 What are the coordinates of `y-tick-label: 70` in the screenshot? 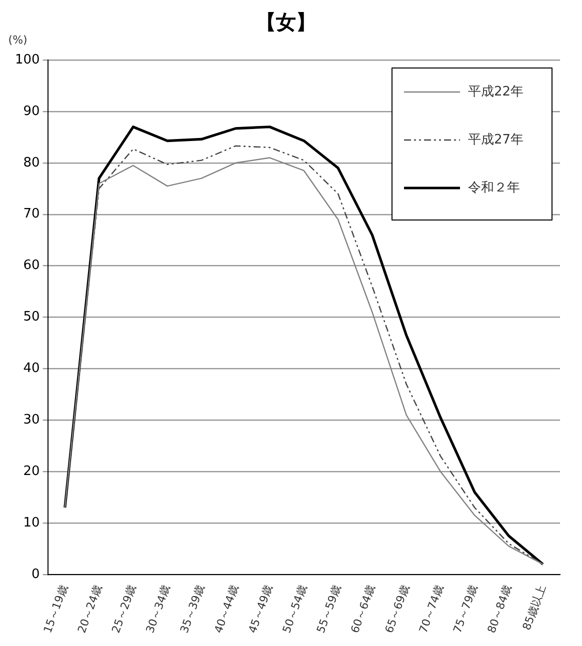 It's located at (31, 214).